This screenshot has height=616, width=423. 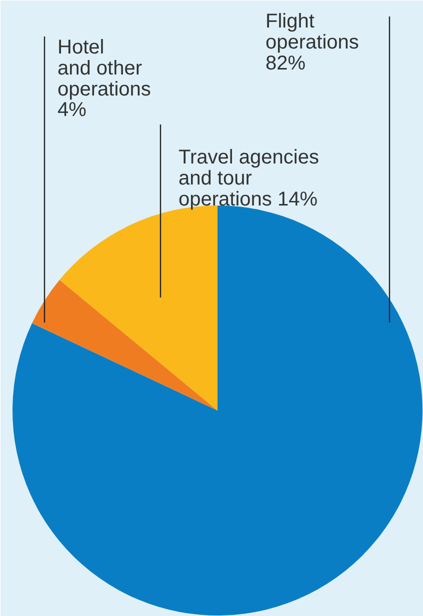 What do you see at coordinates (72, 110) in the screenshot?
I see `data-label: 4%` at bounding box center [72, 110].